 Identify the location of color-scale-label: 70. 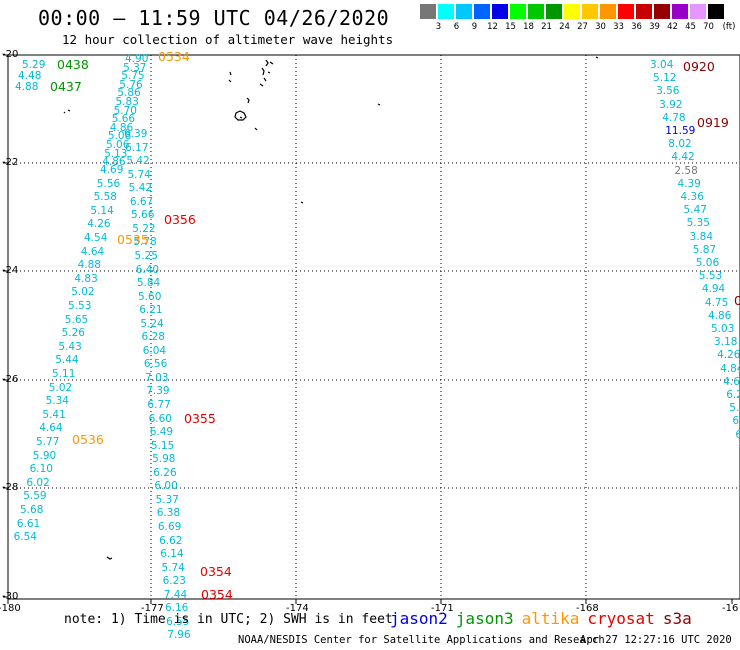
(708, 27).